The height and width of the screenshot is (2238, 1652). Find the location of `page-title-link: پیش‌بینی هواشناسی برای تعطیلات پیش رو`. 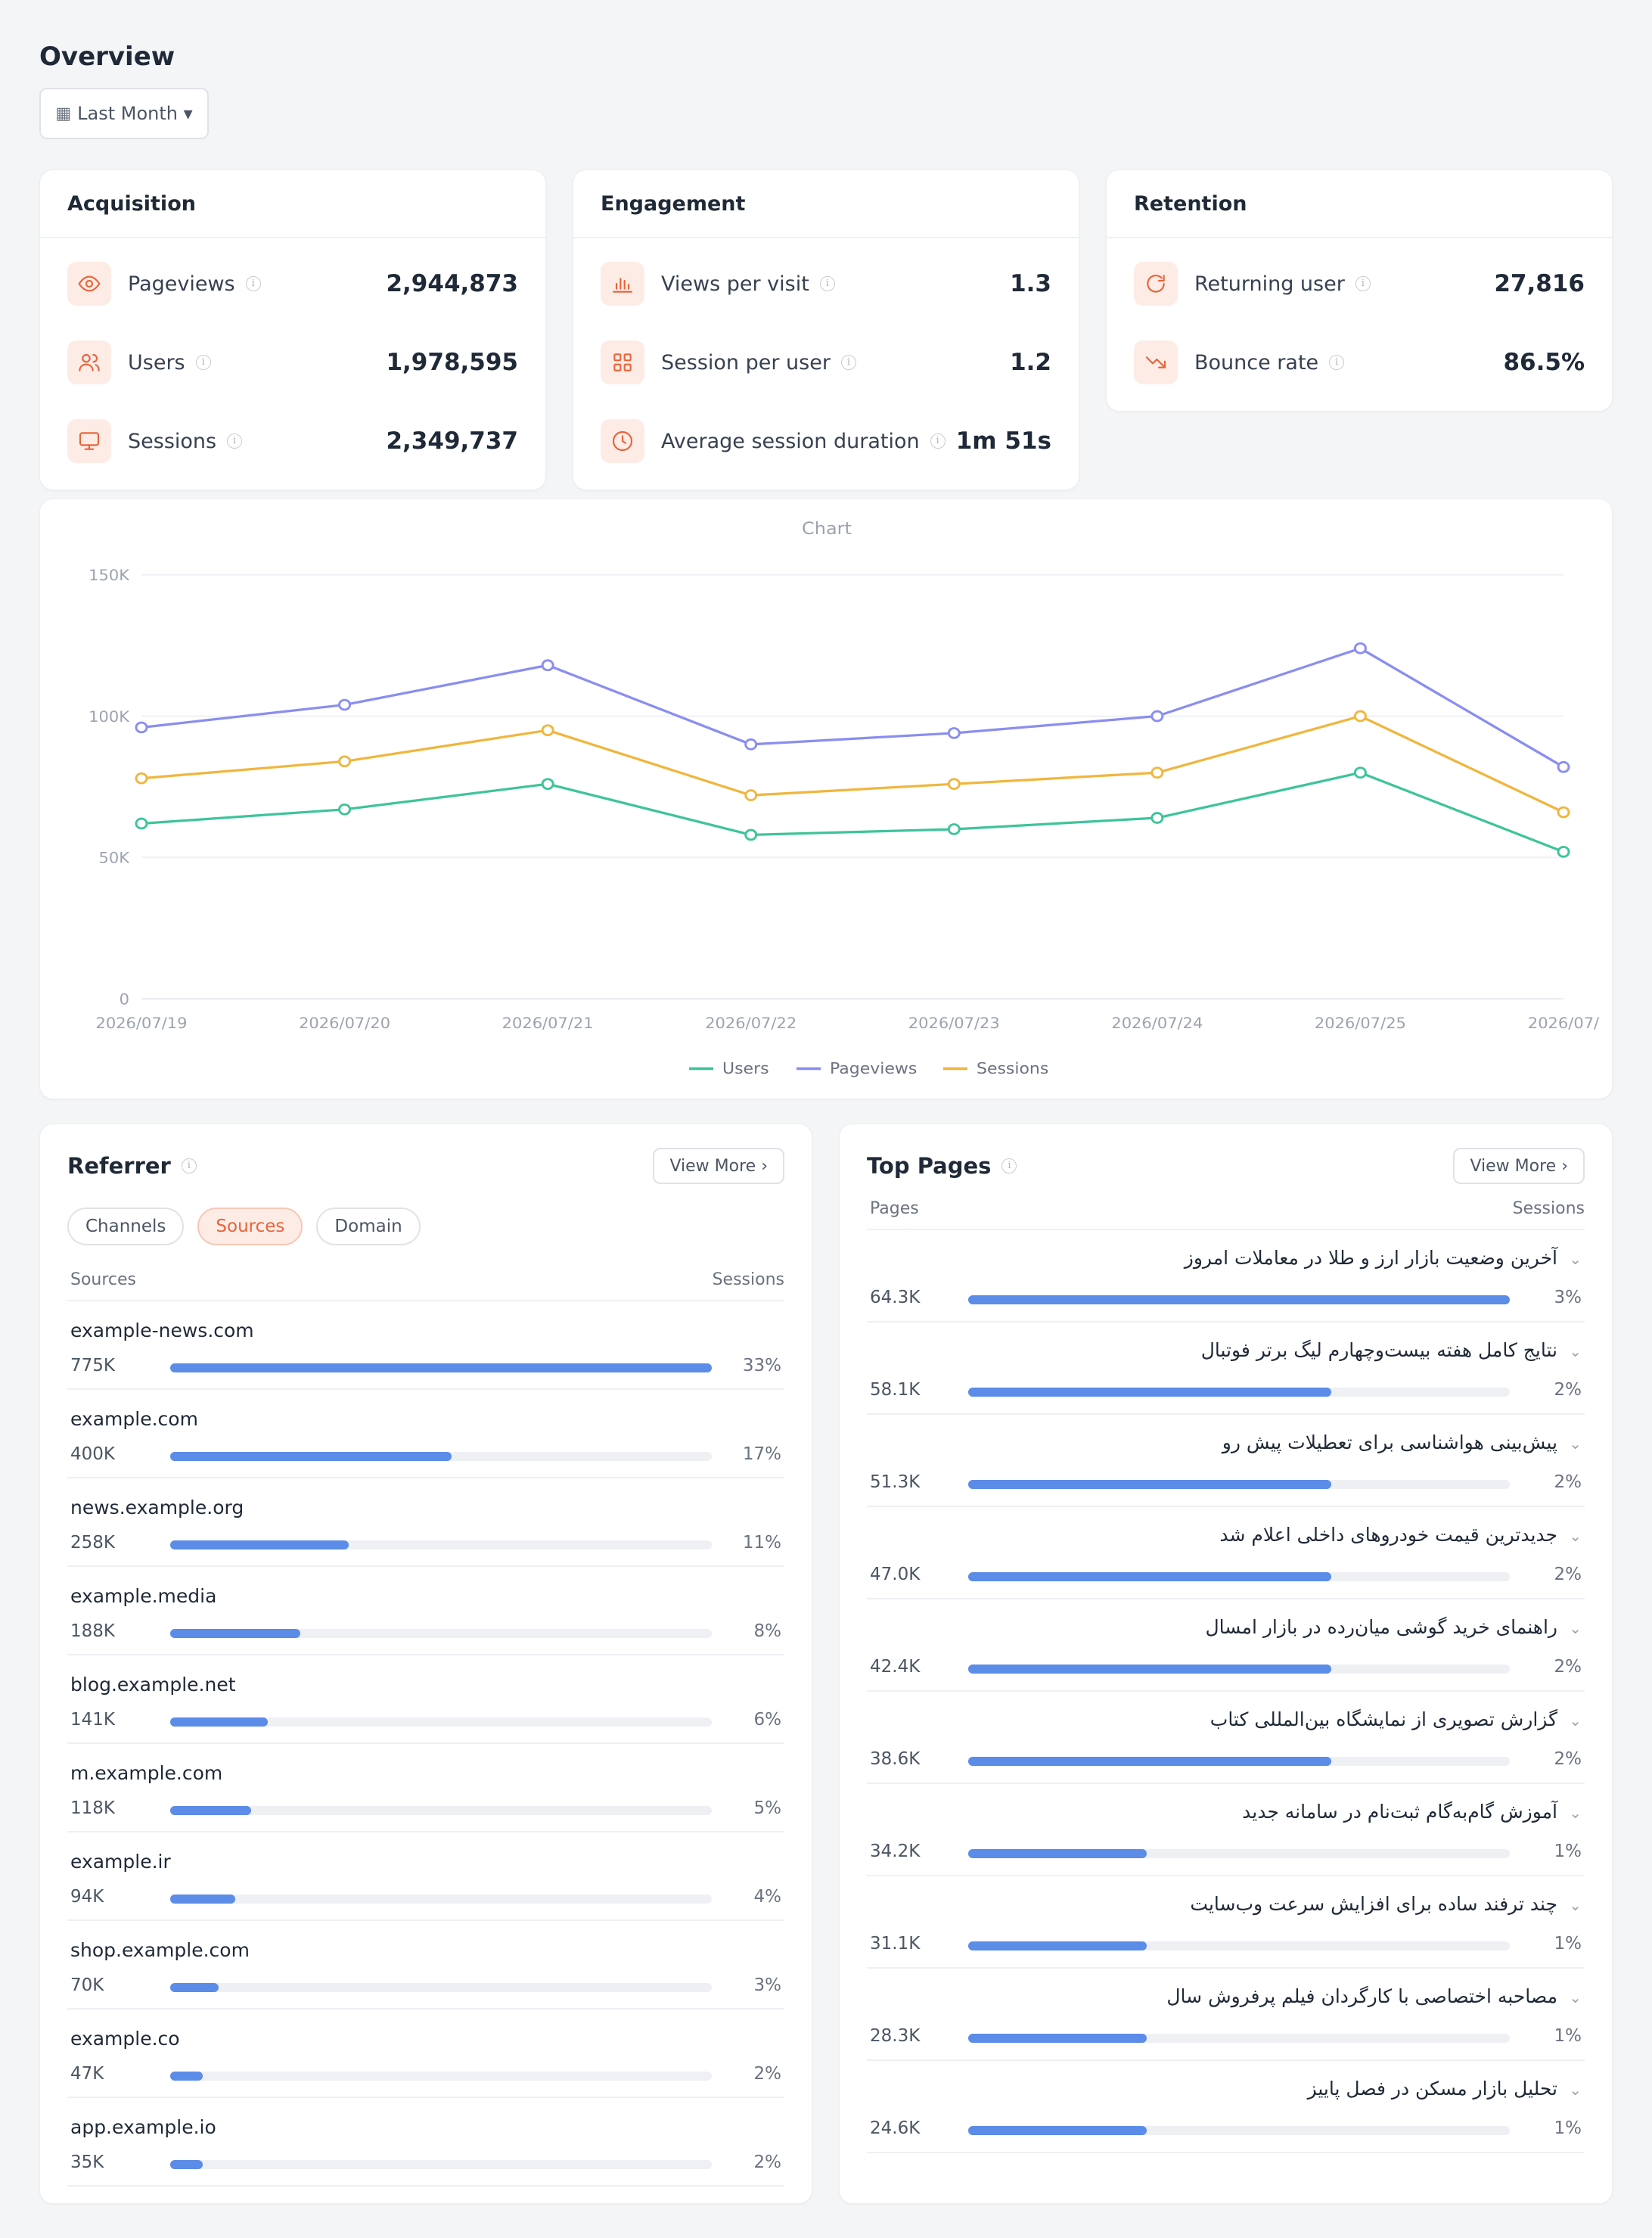

page-title-link: پیش‌بینی هواشناسی برای تعطیلات پیش رو is located at coordinates (1389, 1442).